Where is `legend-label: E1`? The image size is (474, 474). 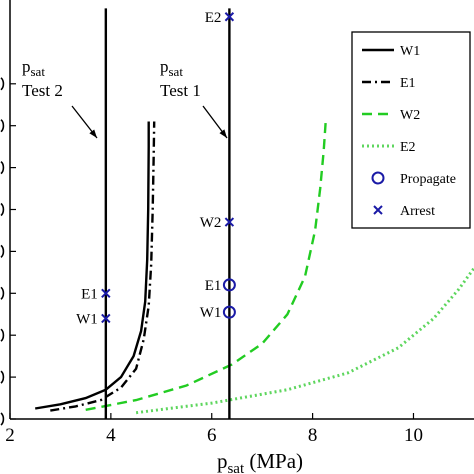 legend-label: E1 is located at coordinates (408, 83).